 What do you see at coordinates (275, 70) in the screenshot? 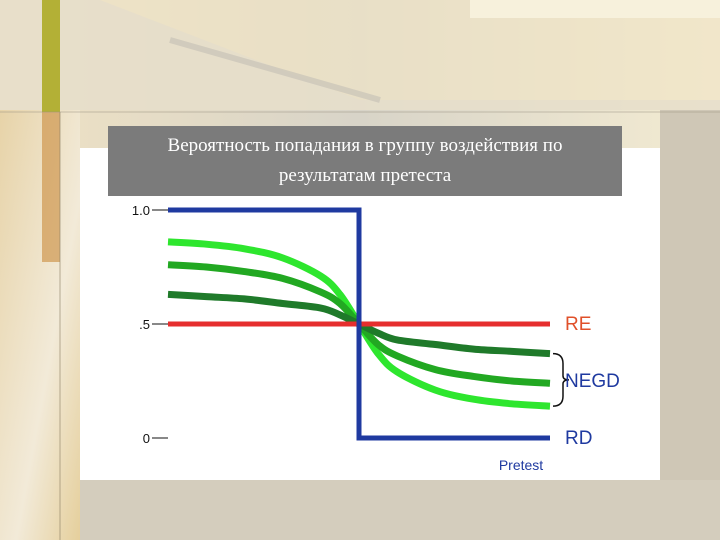
I see `diagonal-streak` at bounding box center [275, 70].